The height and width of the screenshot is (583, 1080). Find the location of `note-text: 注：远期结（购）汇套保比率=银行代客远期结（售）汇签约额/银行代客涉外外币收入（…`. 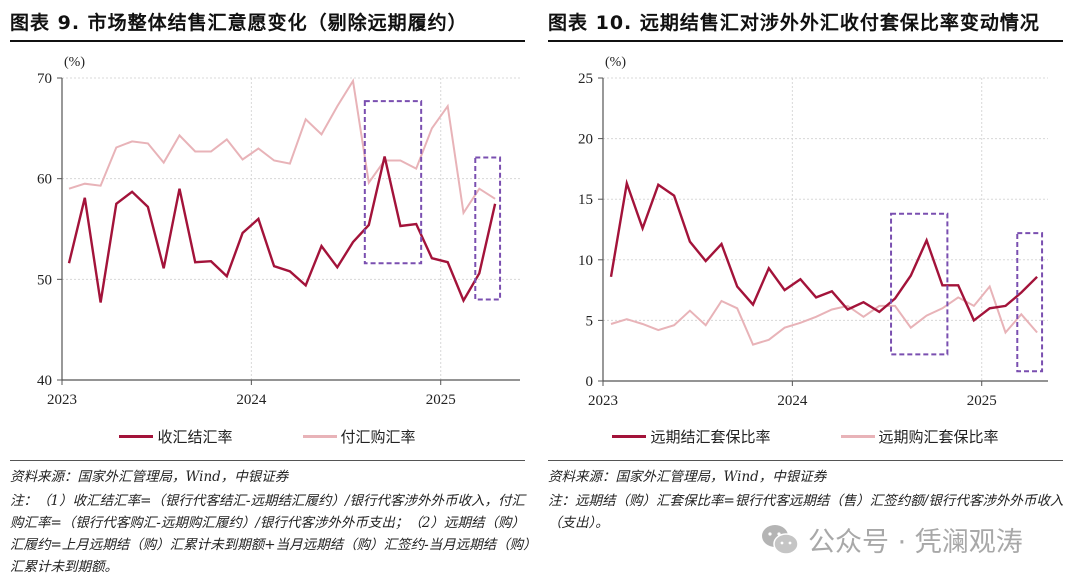

note-text: 注：远期结（购）汇套保比率=银行代客远期结（售）汇签约额/银行代客涉外外币收入（… is located at coordinates (806, 512).